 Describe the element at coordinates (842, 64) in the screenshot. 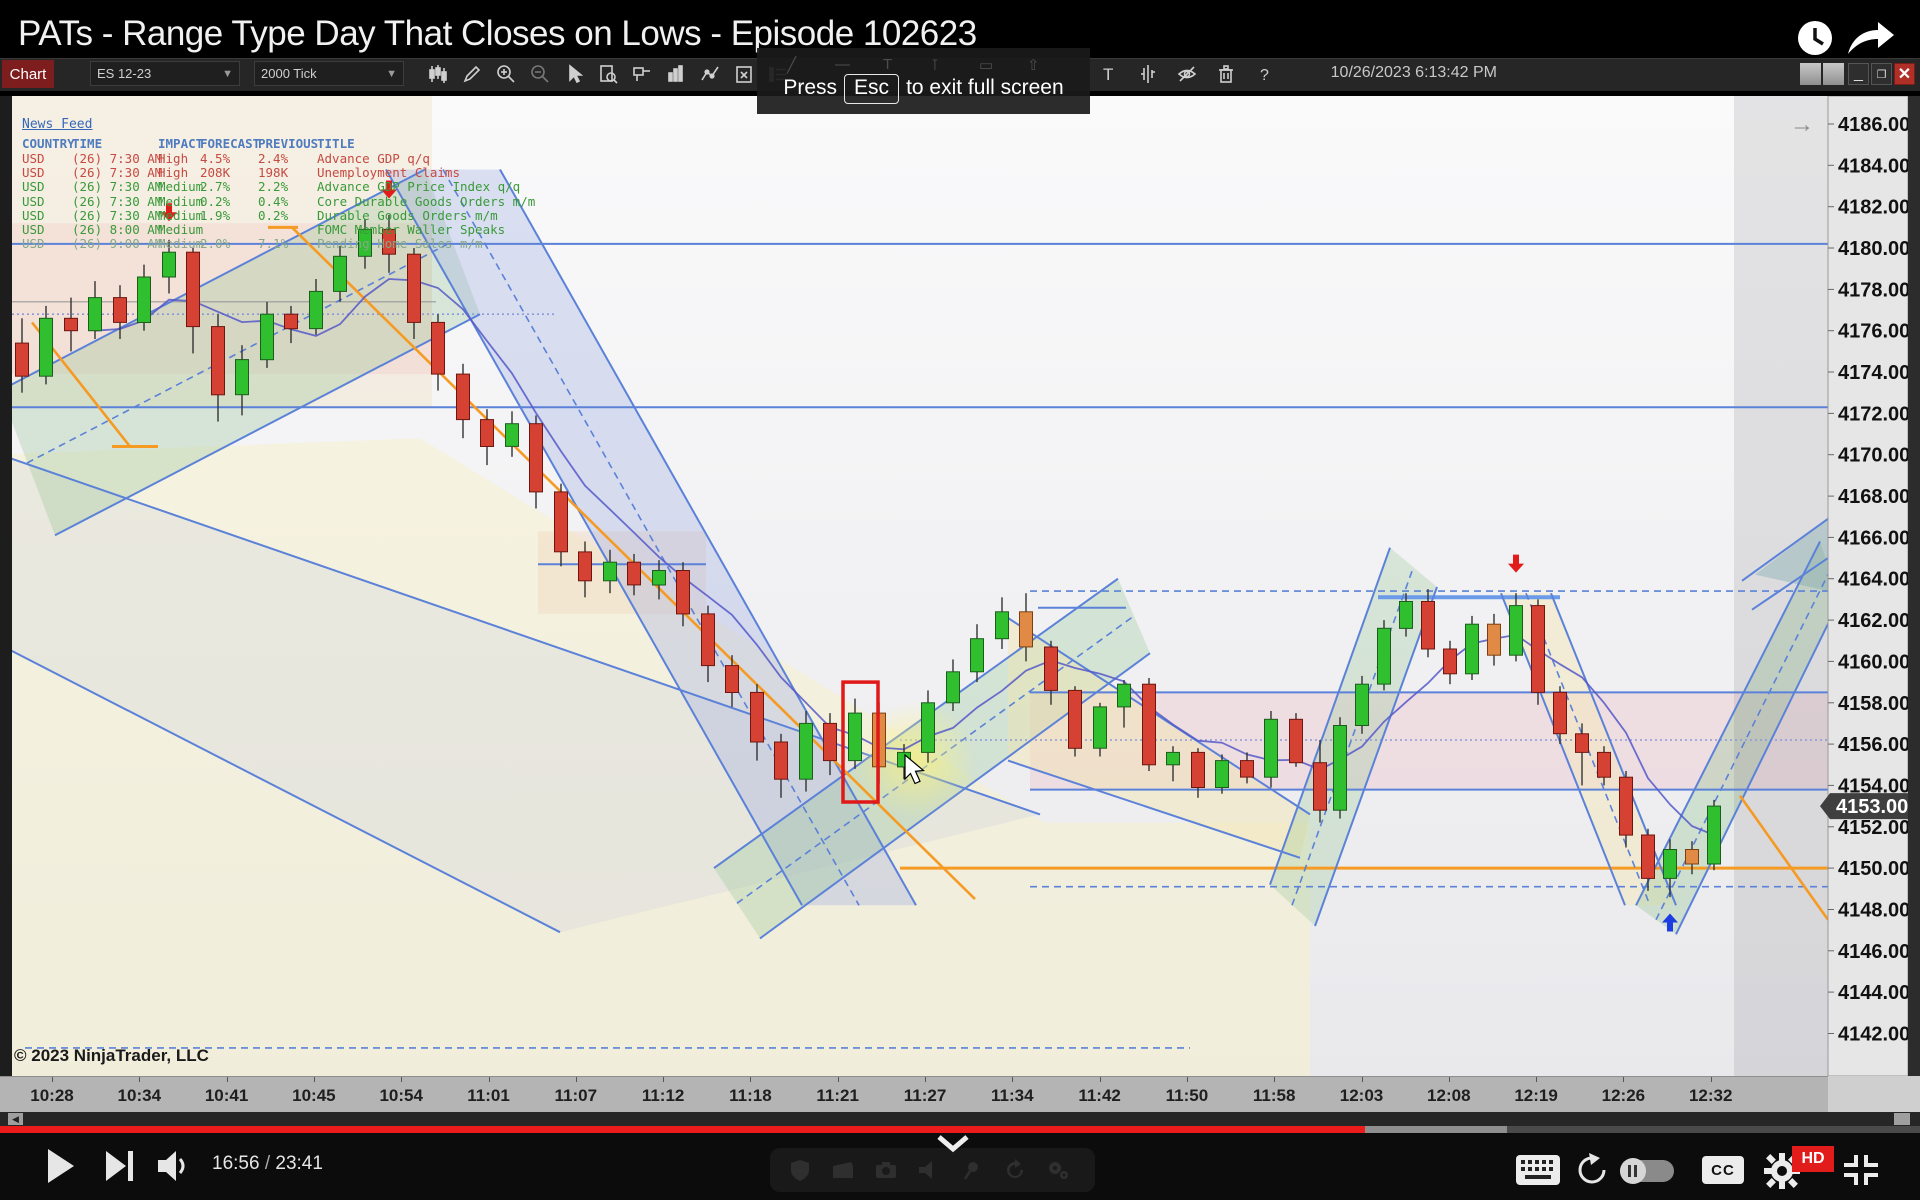

I see `dimmed-tool-icon: —` at that location.